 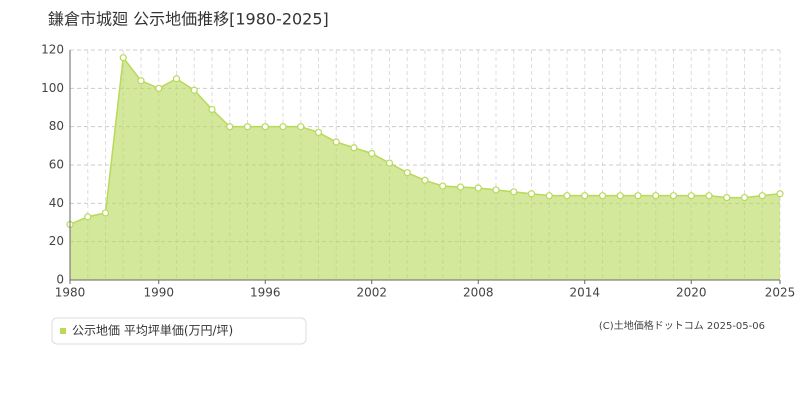 I want to click on legend-box, so click(x=179, y=331).